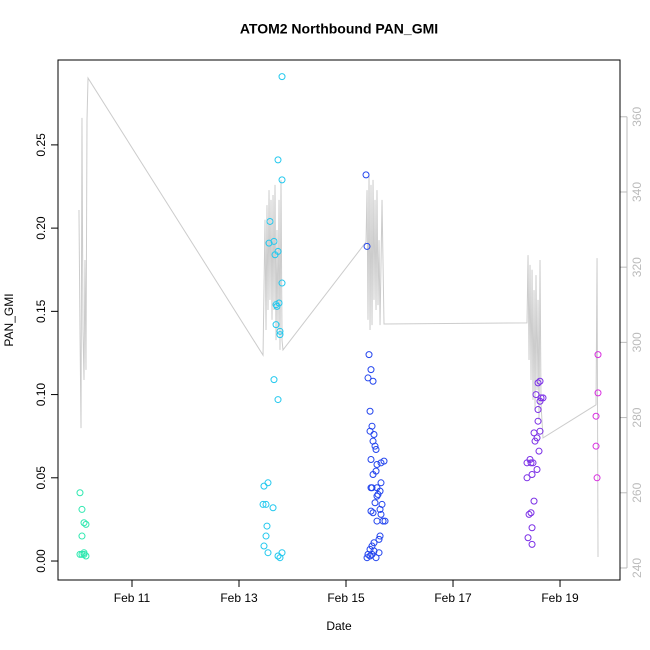 This screenshot has height=650, width=650. Describe the element at coordinates (41, 395) in the screenshot. I see `y-tick-label: 0.10` at that location.